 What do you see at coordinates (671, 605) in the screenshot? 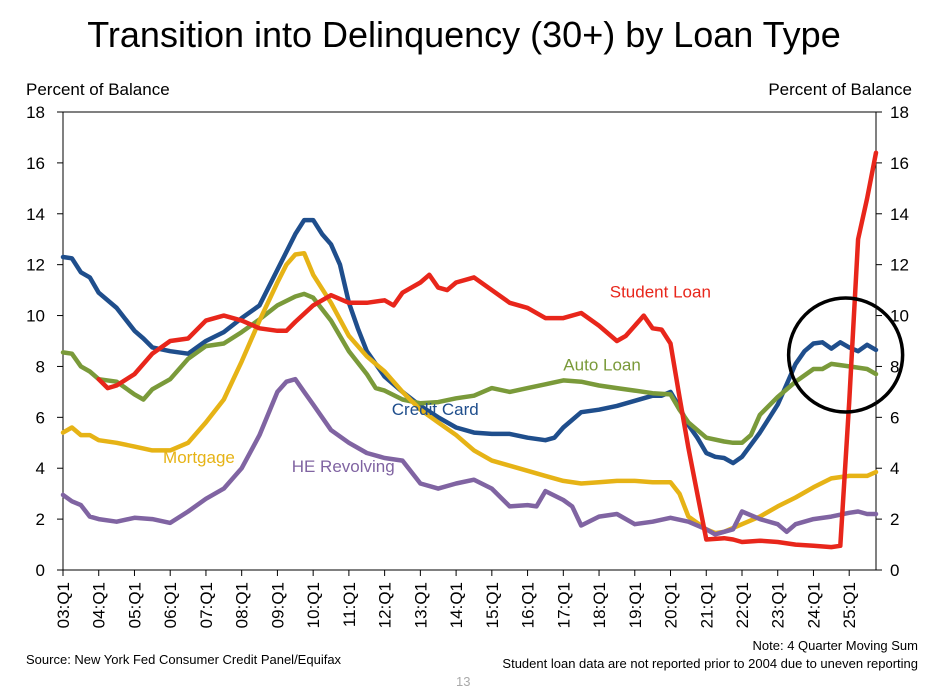
I see `x-tick-label: 20:Q1` at bounding box center [671, 605].